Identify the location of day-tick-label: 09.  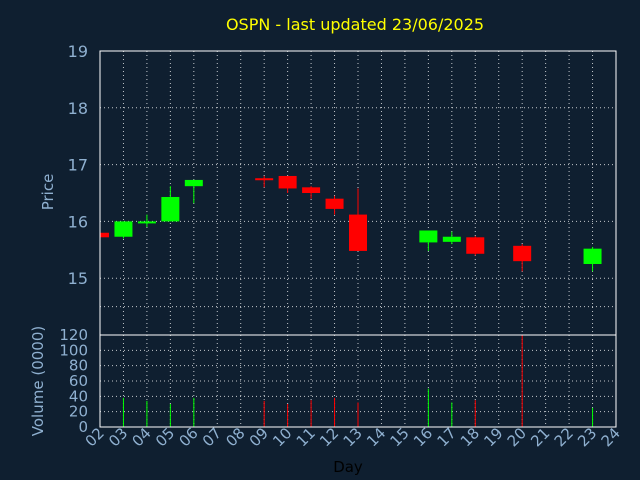
(259, 437).